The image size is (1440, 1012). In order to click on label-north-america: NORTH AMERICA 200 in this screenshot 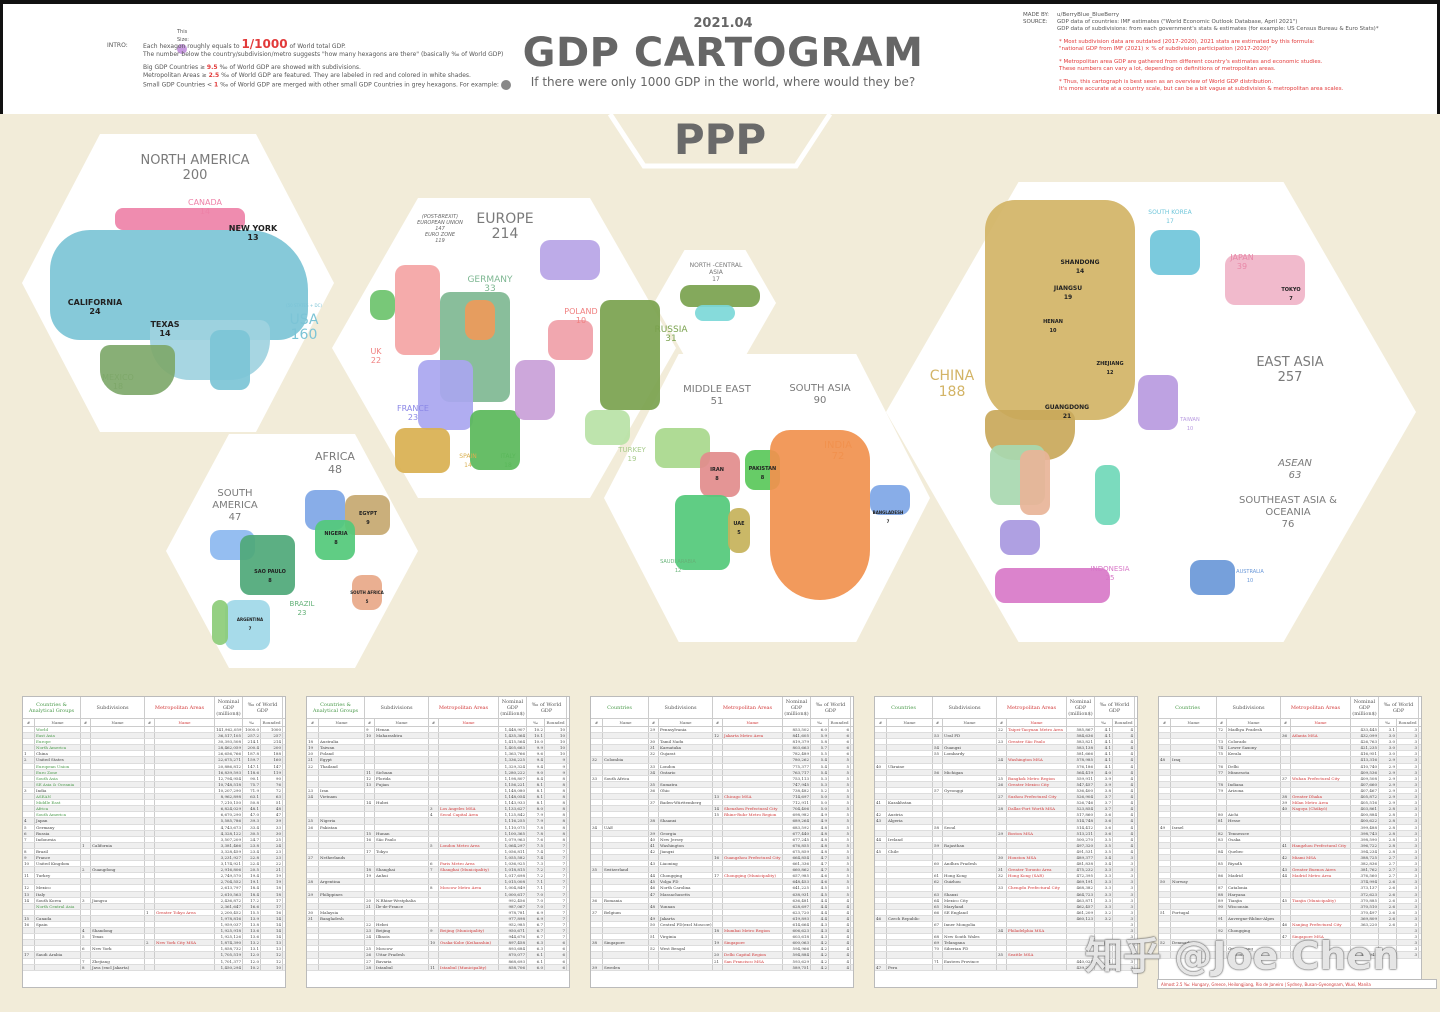, I will do `click(195, 168)`.